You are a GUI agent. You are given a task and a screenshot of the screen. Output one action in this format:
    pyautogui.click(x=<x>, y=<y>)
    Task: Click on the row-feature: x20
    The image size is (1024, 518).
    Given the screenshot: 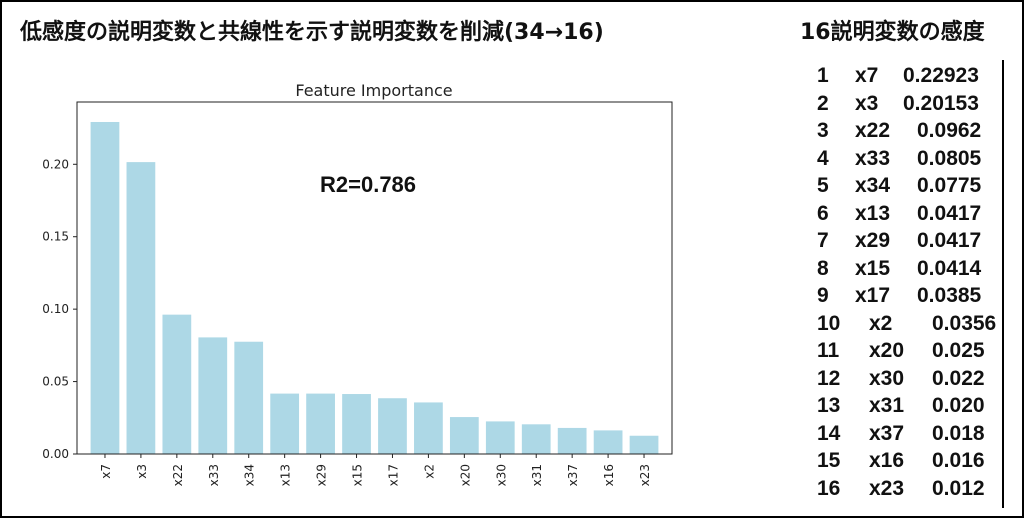 What is the action you would take?
    pyautogui.click(x=887, y=350)
    